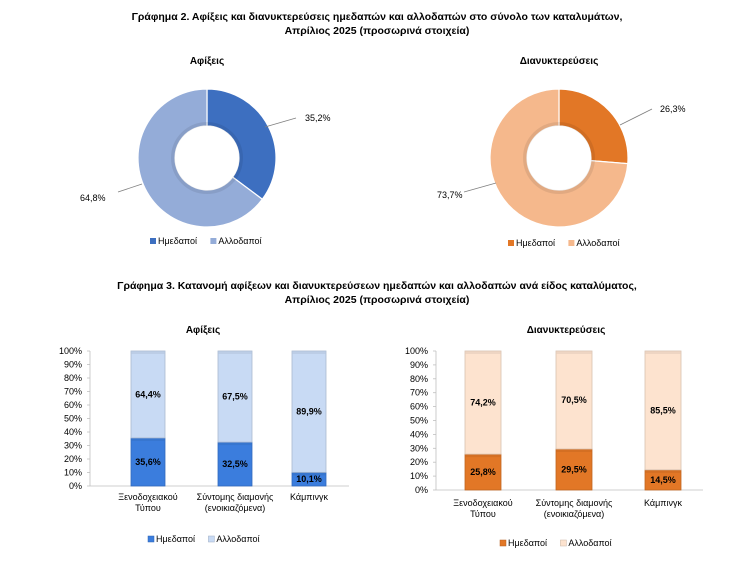 Image resolution: width=754 pixels, height=579 pixels. What do you see at coordinates (450, 195) in the screenshot?
I see `donut-data-label: 73,7%` at bounding box center [450, 195].